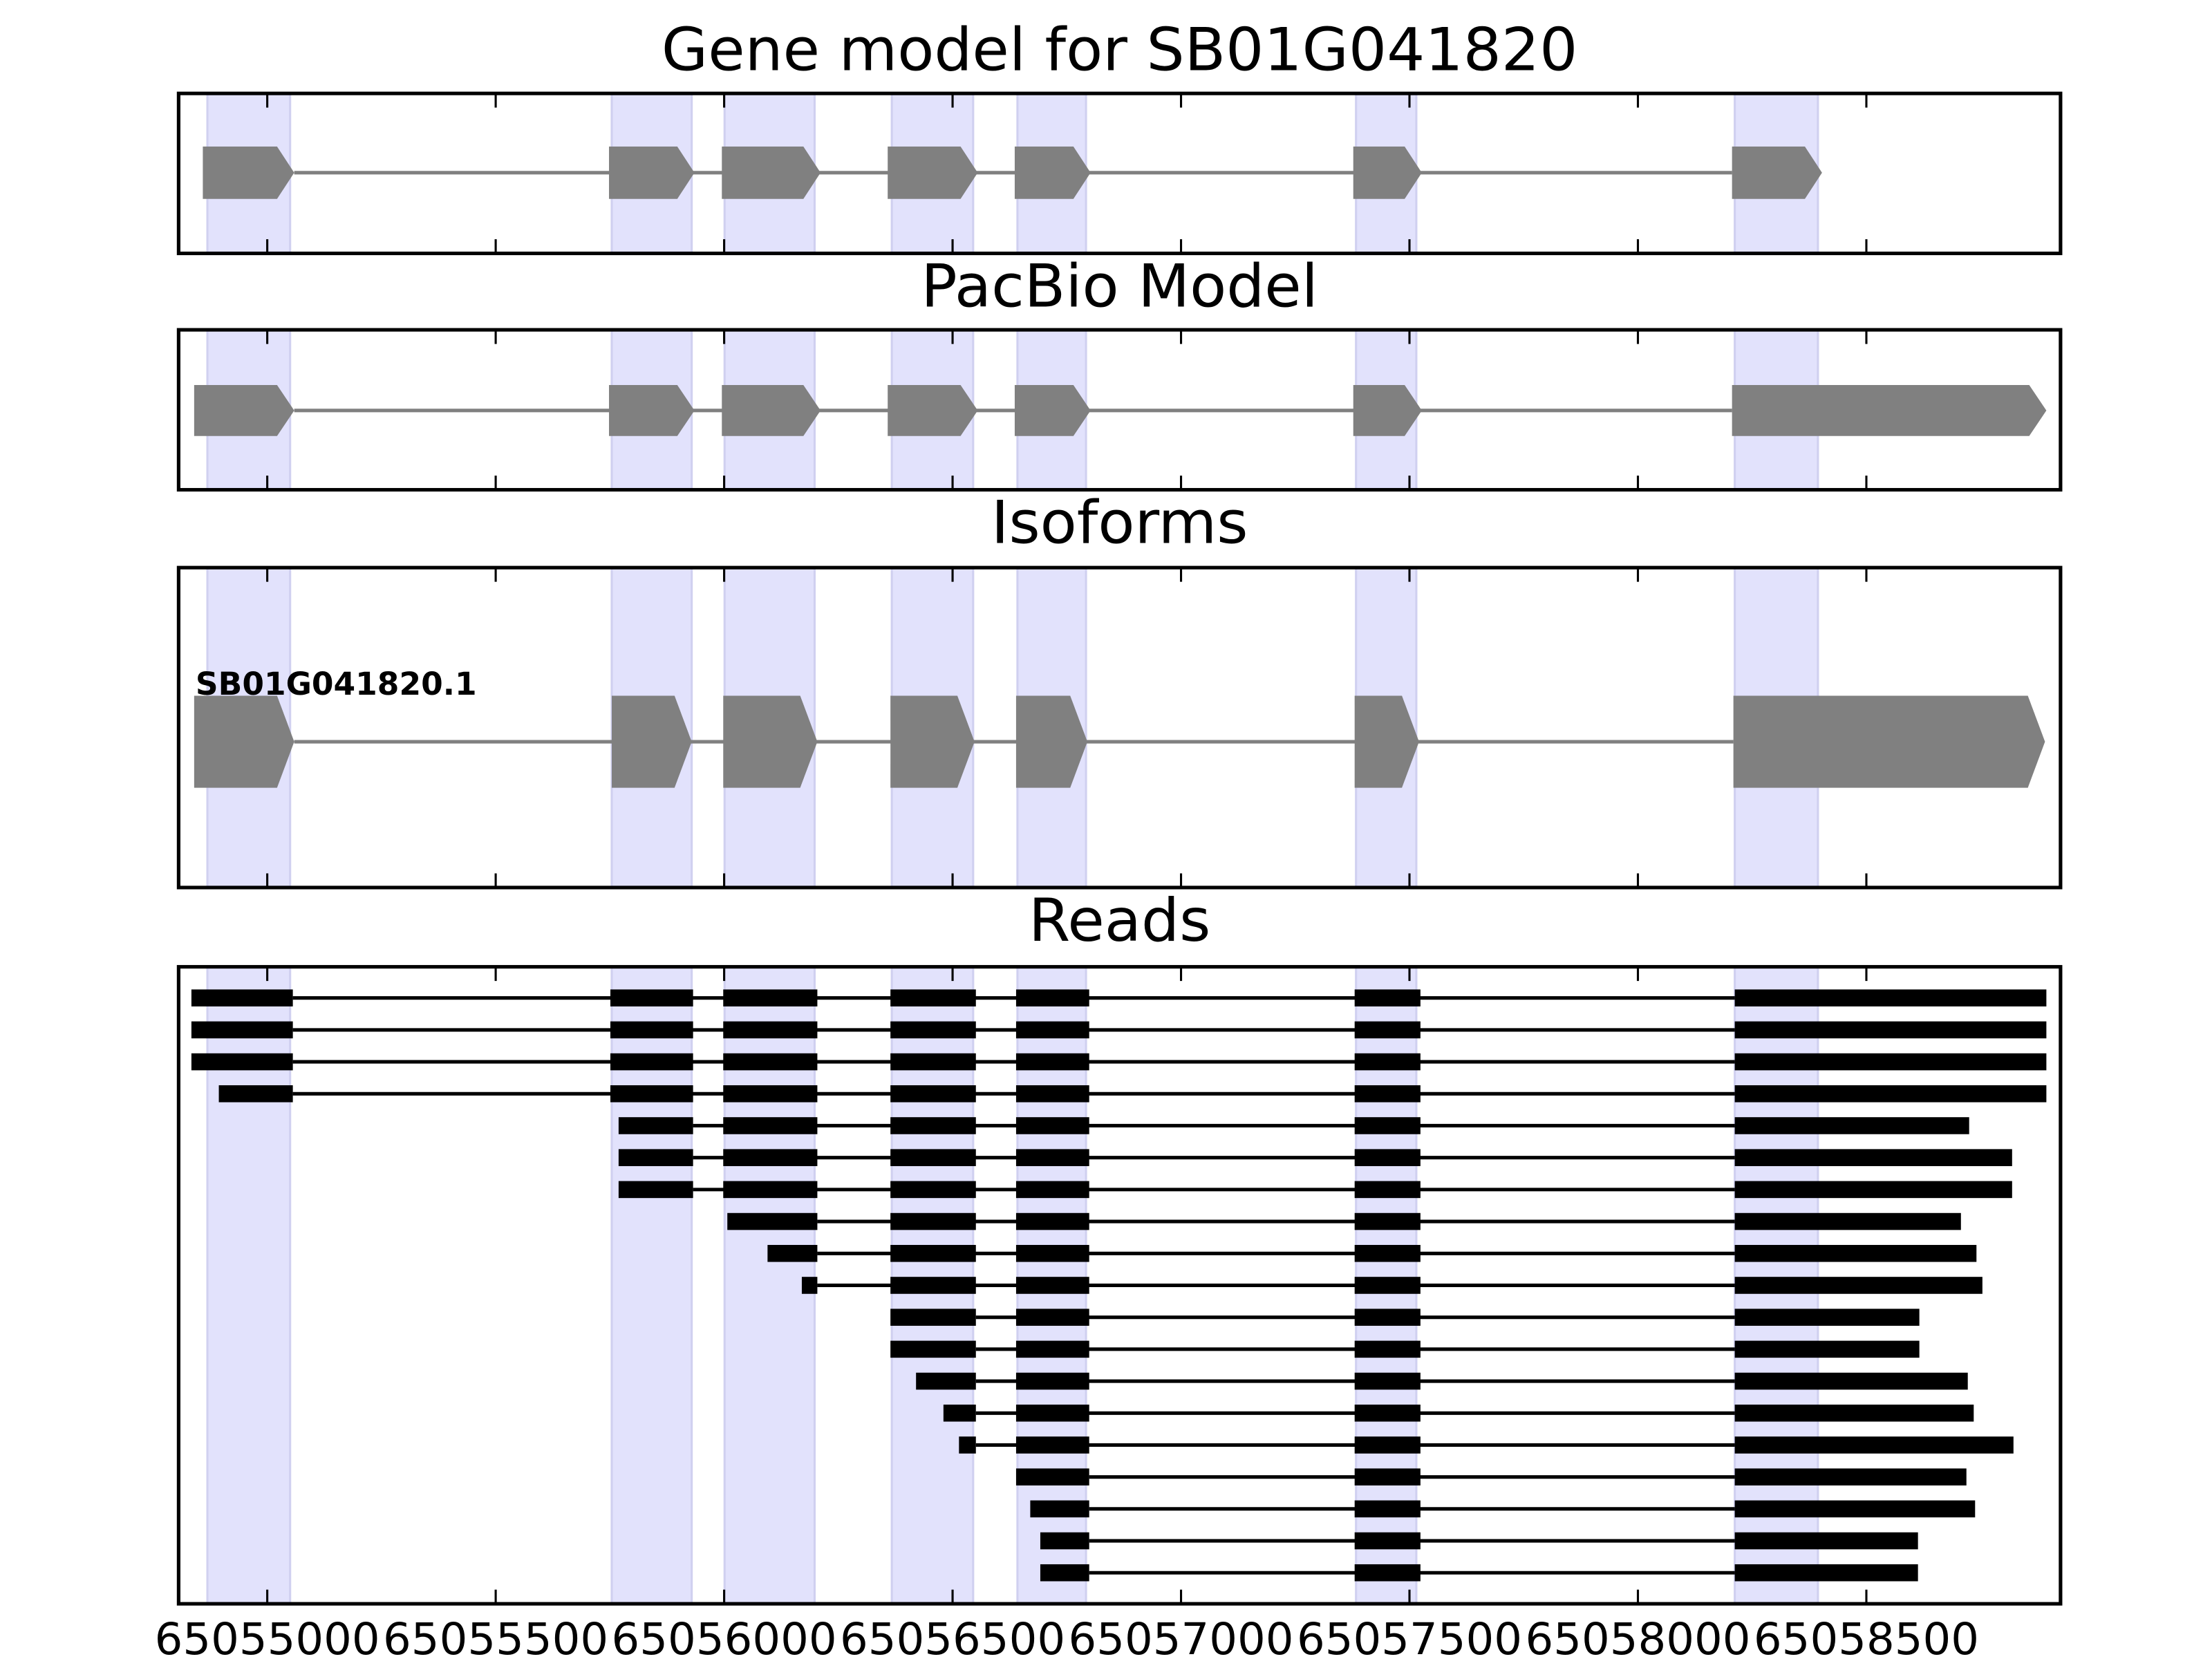  Describe the element at coordinates (953, 1637) in the screenshot. I see `x-tick-label: 65056500` at that location.